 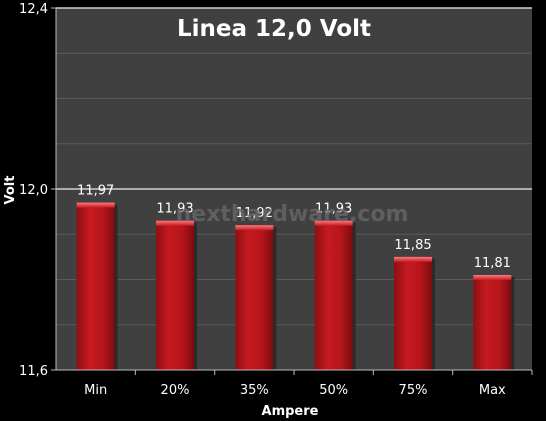 I want to click on data-label: 11,81, so click(x=492, y=263).